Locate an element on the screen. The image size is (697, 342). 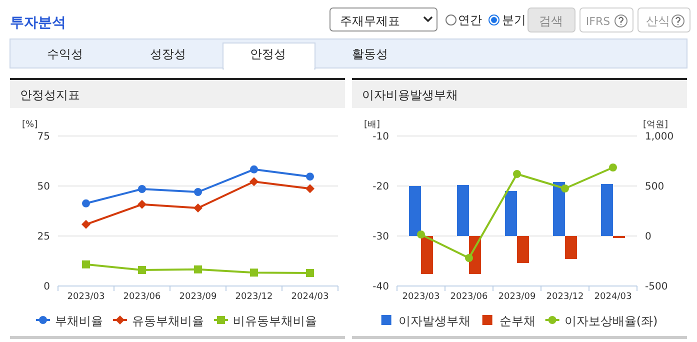
text: 성장성 is located at coordinates (168, 54).